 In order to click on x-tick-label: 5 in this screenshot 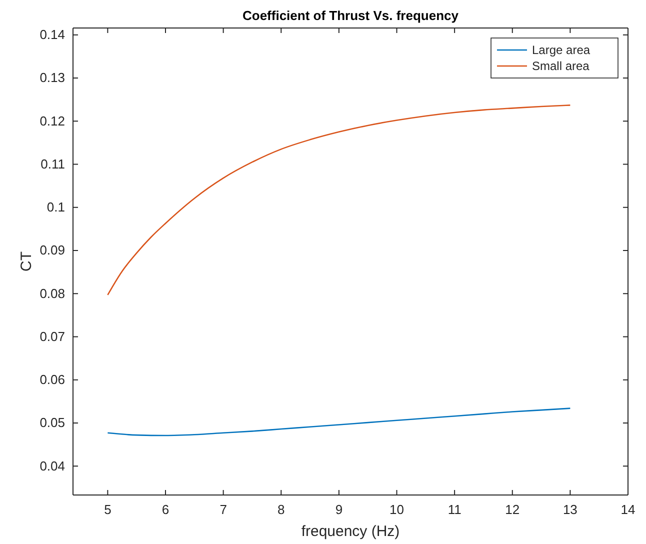, I will do `click(108, 510)`.